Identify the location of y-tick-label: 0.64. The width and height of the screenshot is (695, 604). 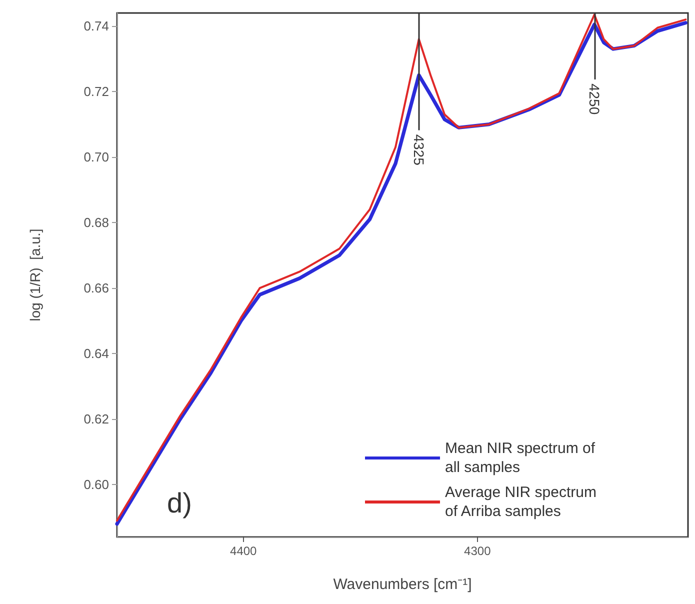
(96, 354).